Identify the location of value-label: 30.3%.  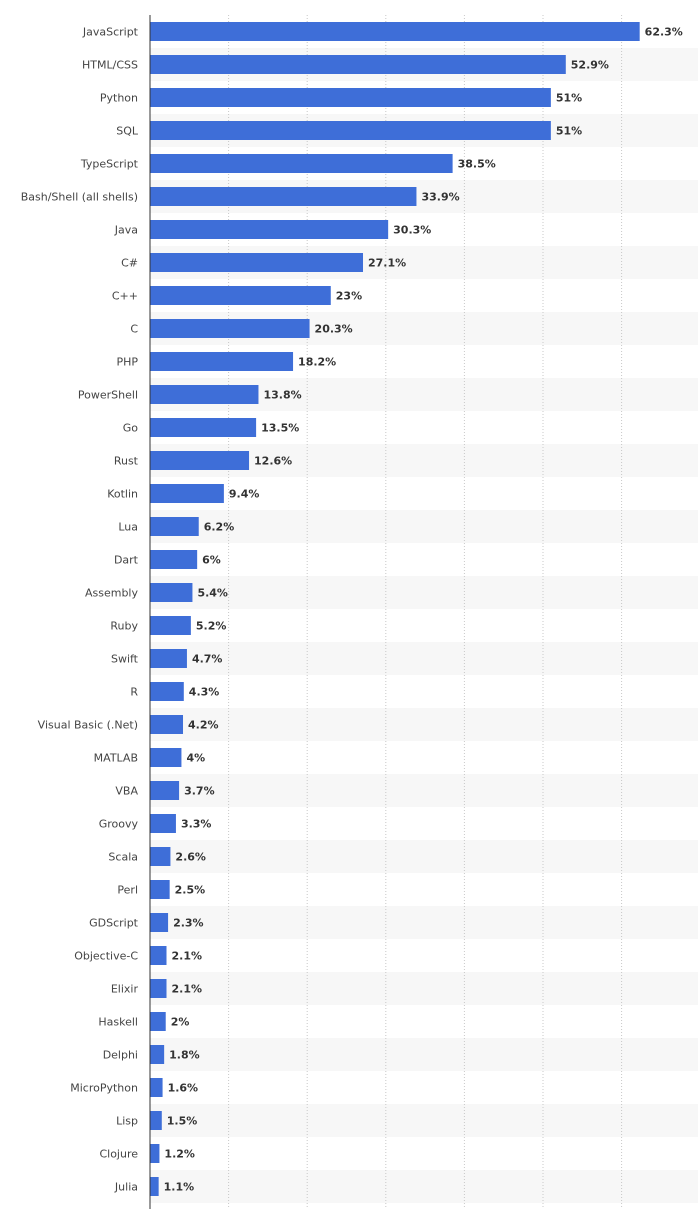
(412, 230).